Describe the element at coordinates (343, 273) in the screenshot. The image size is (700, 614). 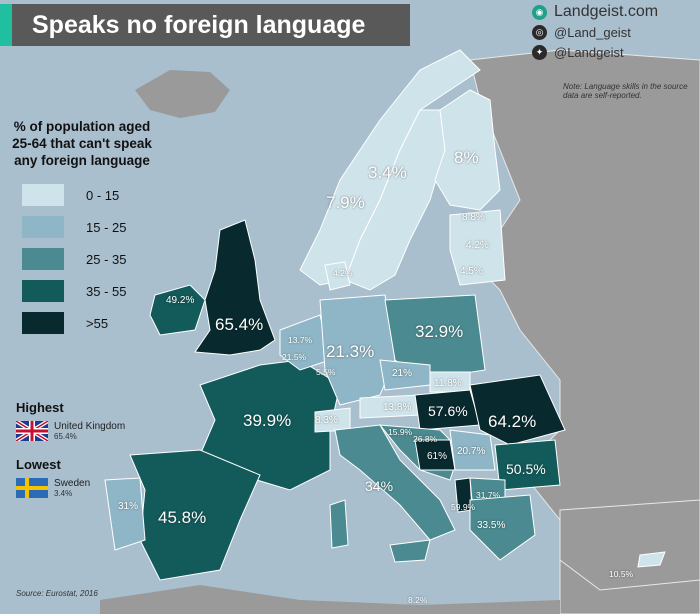
I see `label-denmark: 4.2%` at that location.